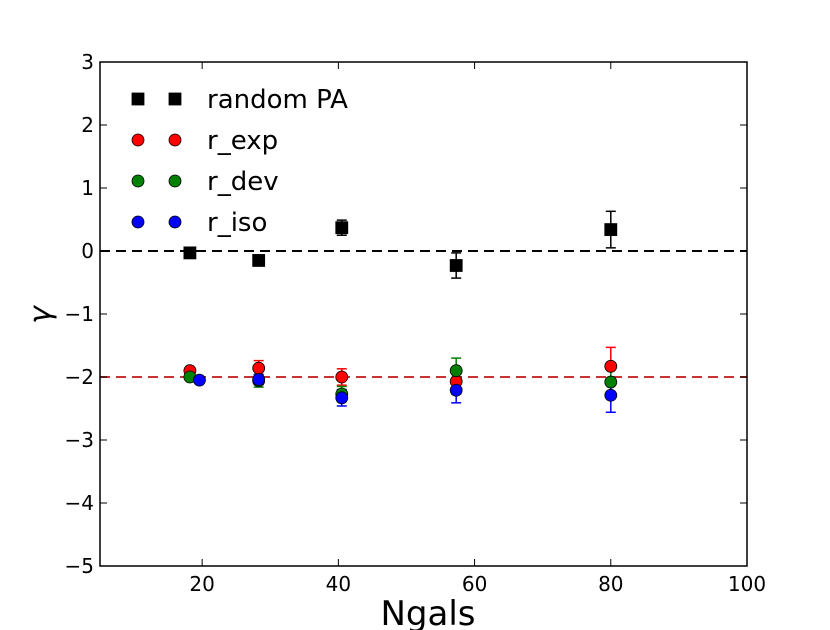 The width and height of the screenshot is (830, 630). I want to click on y-tick-label-1: 2, so click(87, 125).